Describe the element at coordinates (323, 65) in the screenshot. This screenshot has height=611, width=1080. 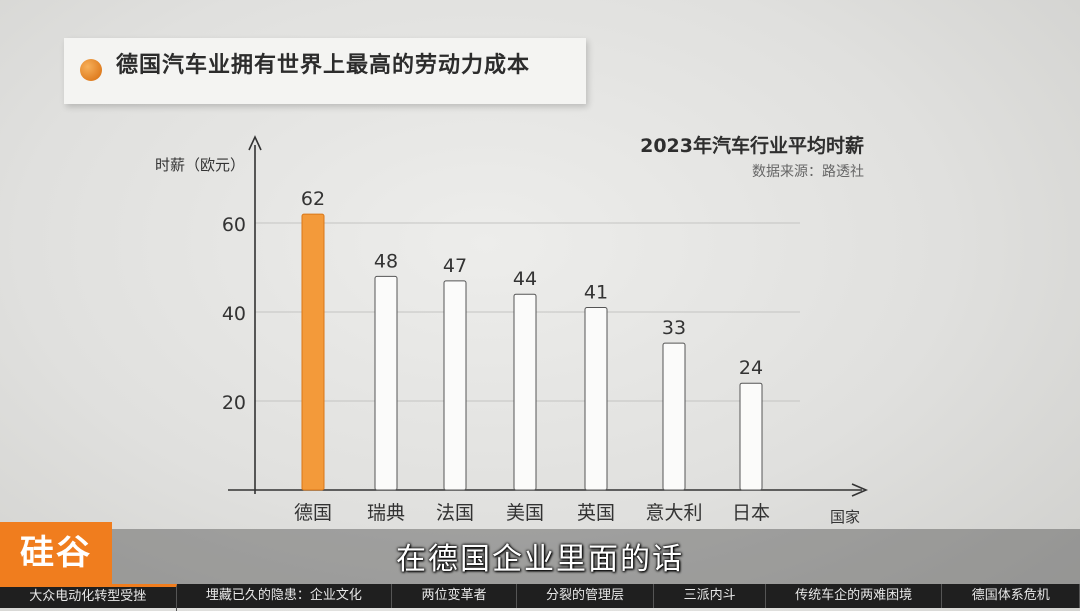
I see `banner-title: 德国汽车业拥有世界上最高的劳动力成本` at that location.